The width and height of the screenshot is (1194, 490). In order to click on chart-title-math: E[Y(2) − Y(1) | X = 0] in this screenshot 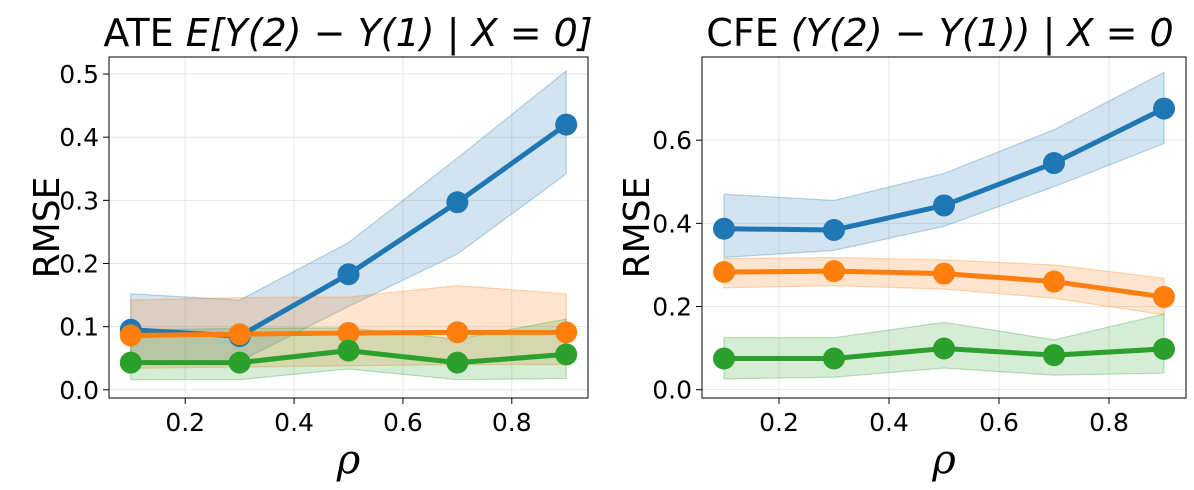, I will do `click(389, 33)`.